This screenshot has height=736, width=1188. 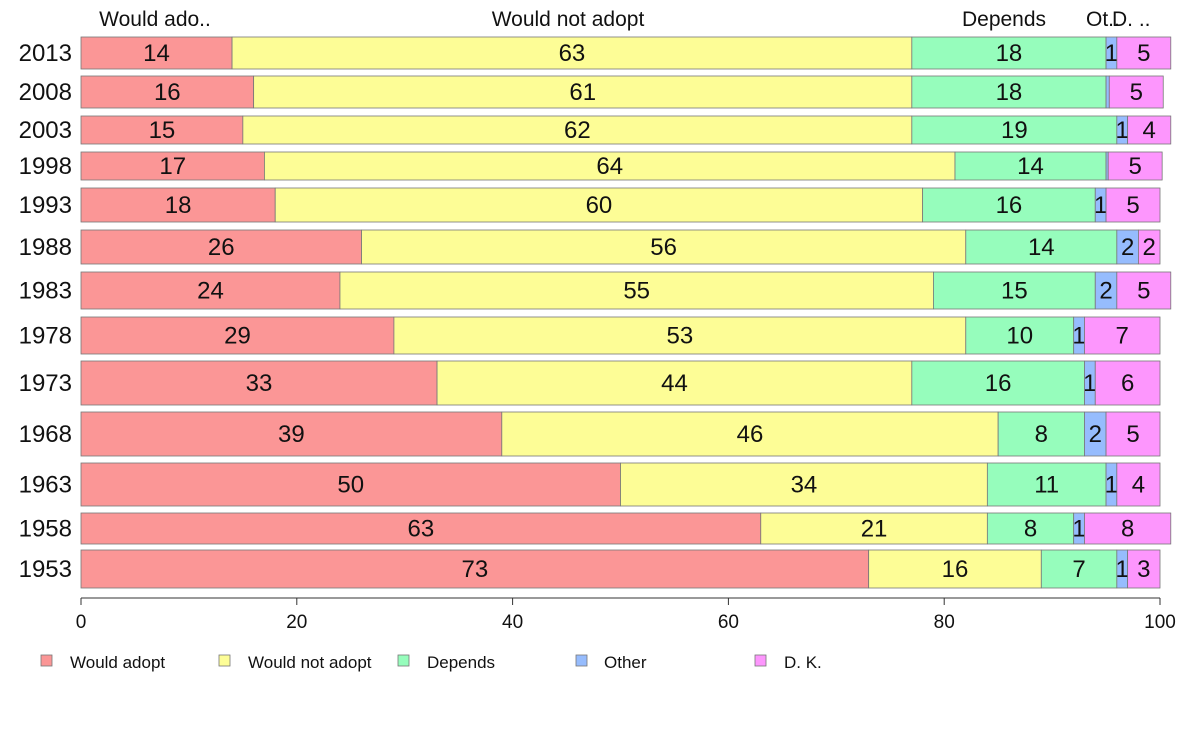 What do you see at coordinates (1103, 19) in the screenshot?
I see `column-header: Ot..` at bounding box center [1103, 19].